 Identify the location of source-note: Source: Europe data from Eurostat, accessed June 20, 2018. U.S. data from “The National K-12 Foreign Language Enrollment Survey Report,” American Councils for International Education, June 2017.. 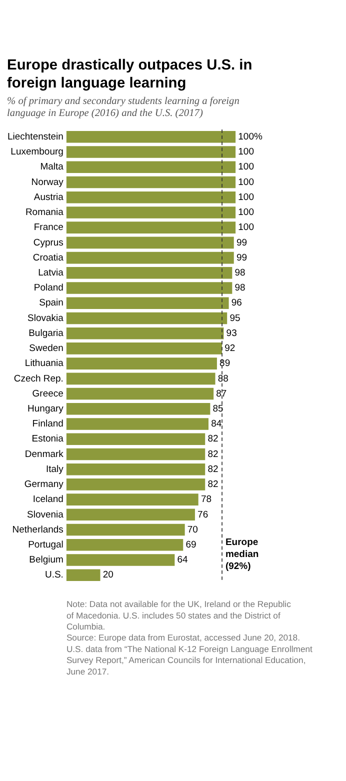
(190, 654).